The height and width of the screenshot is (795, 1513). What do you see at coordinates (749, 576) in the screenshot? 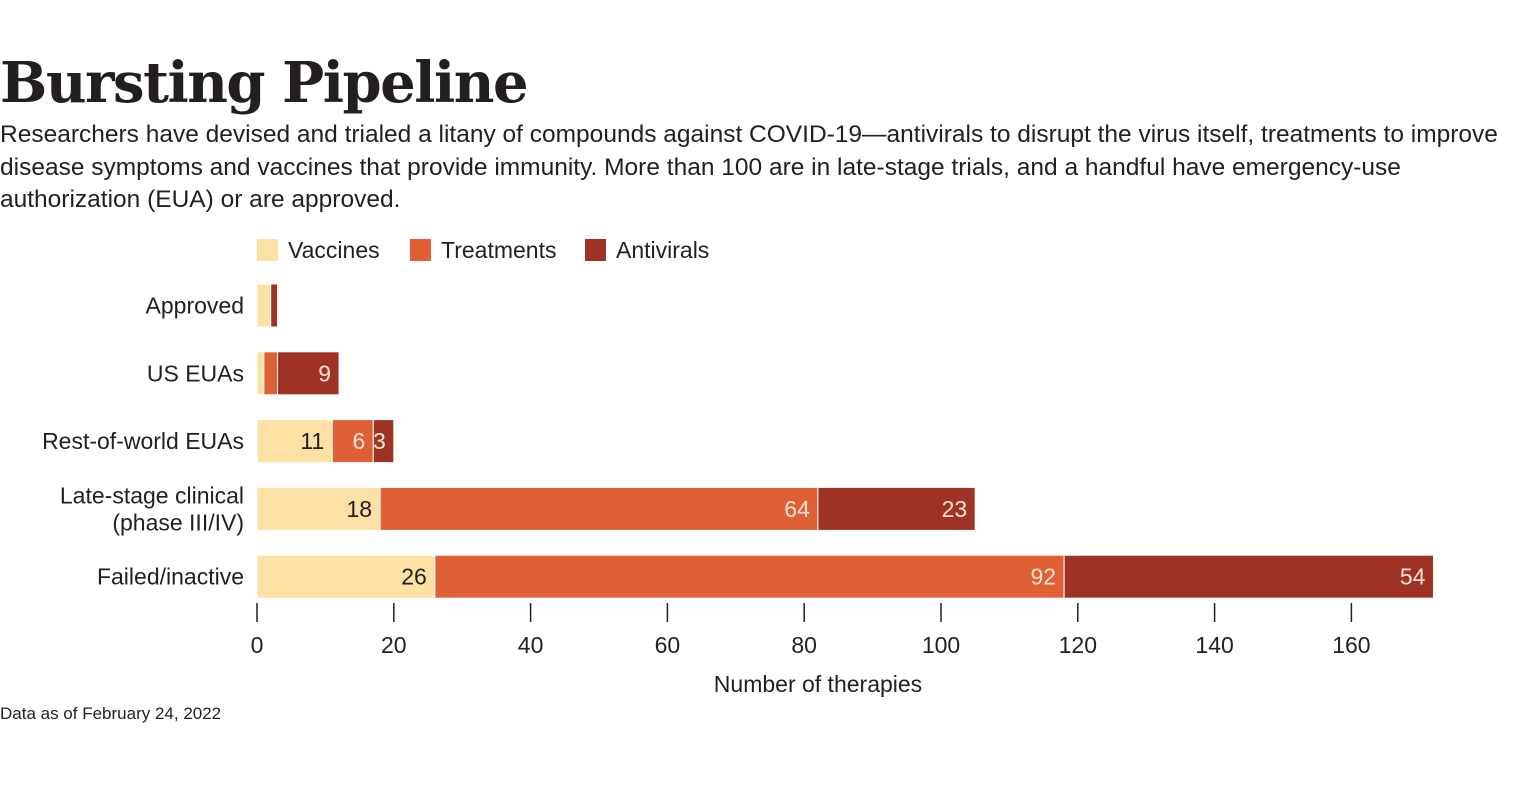
I see `bar-treatments-failed-inactive` at bounding box center [749, 576].